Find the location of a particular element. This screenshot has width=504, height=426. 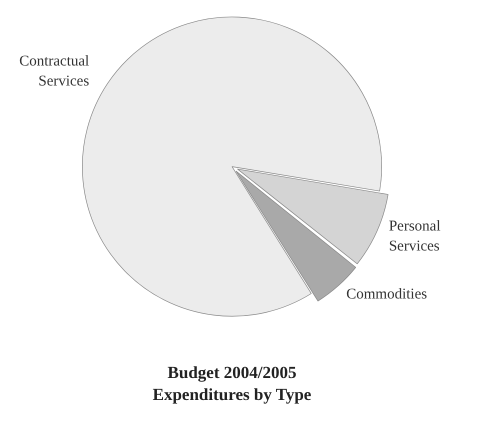

text: Expenditures by Type is located at coordinates (232, 394).